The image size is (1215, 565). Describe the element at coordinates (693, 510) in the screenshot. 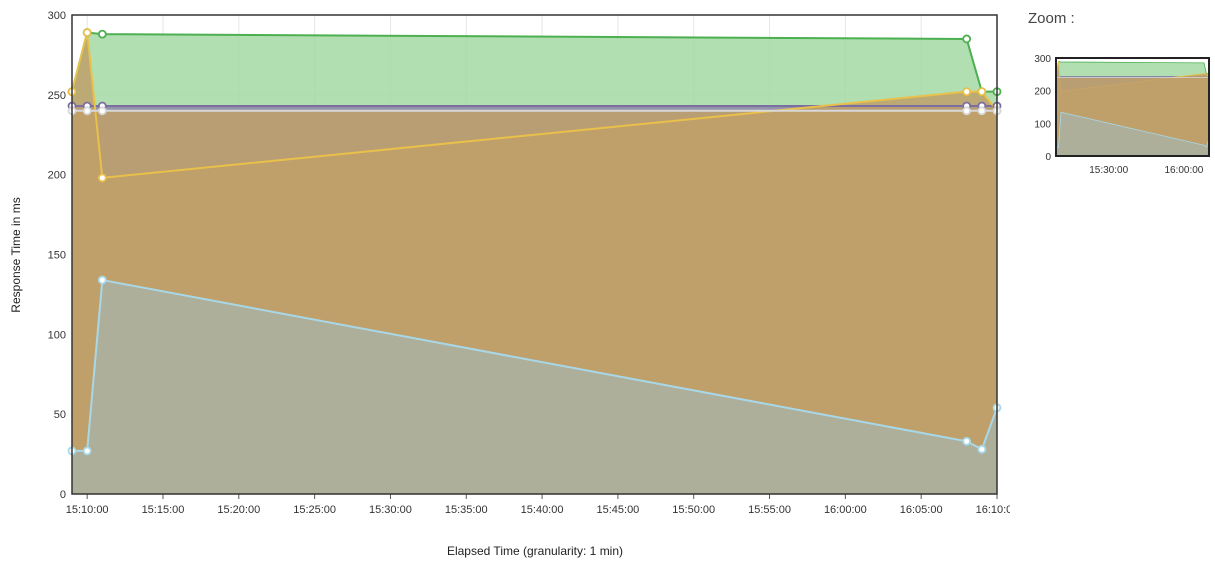

I see `x-tick-label: 15:50:00` at that location.